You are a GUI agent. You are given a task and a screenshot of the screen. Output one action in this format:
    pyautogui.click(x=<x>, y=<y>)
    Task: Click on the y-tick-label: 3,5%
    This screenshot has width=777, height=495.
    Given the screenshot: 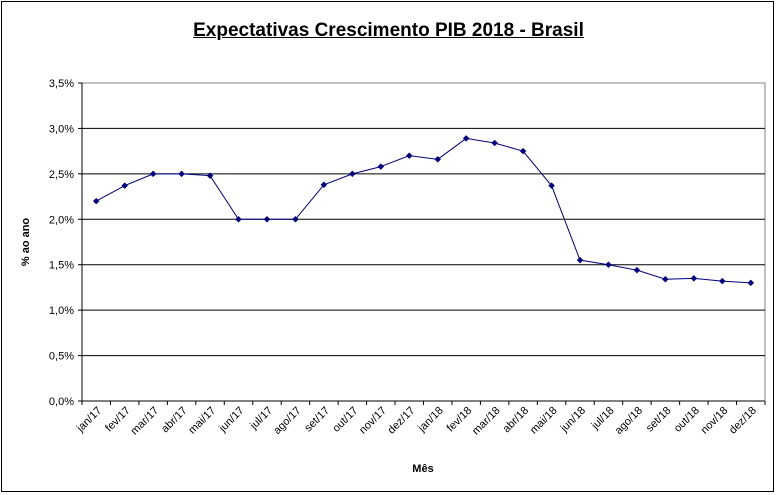 What is the action you would take?
    pyautogui.click(x=61, y=84)
    